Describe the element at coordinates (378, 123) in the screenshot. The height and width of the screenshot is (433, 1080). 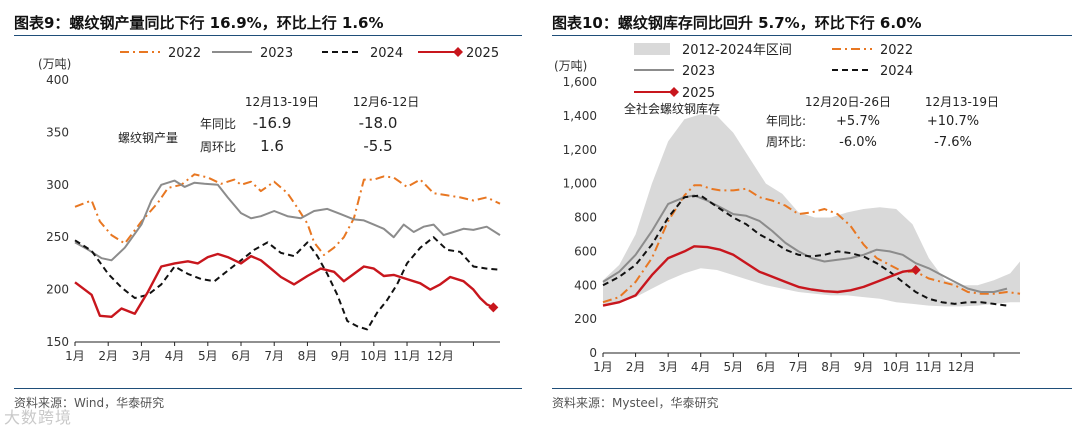
I see `annotation-value-previous: -18.0` at that location.